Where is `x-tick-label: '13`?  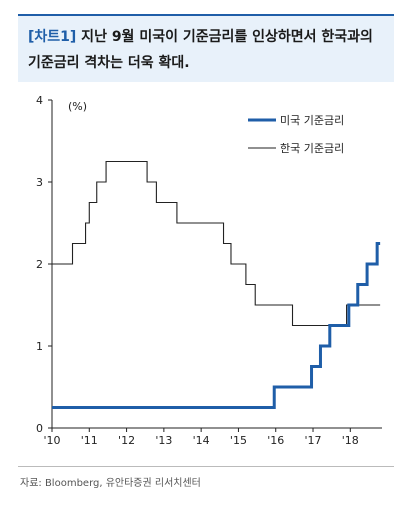
x-tick-label: '13 is located at coordinates (163, 440).